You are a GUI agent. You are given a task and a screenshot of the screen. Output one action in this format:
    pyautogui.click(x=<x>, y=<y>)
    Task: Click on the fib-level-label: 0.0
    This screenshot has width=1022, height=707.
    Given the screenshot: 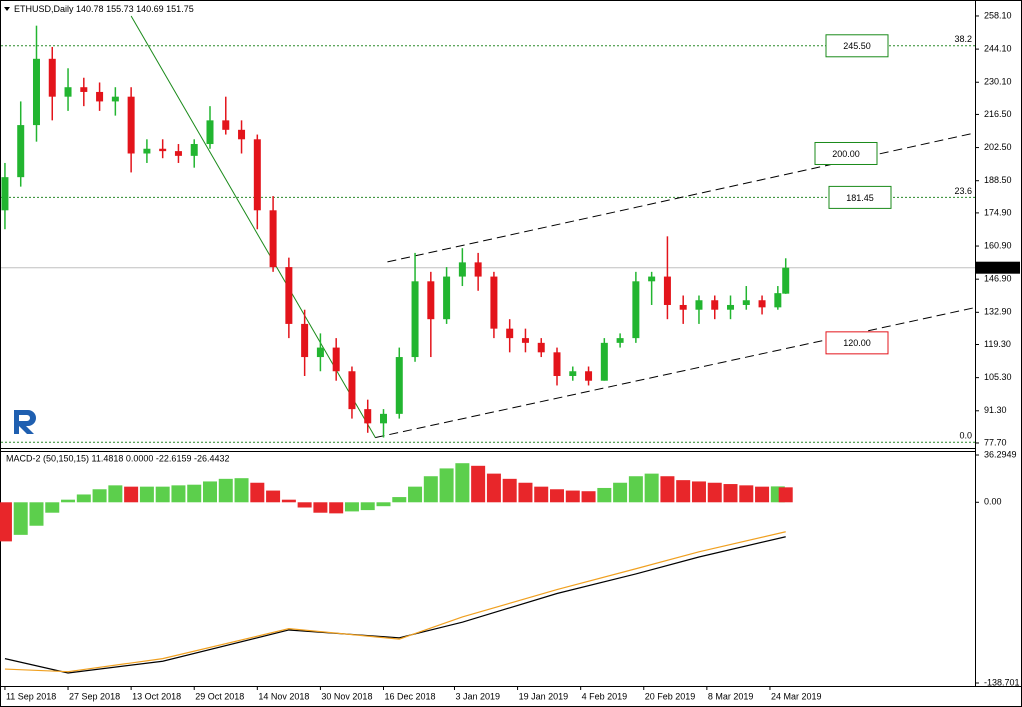 What is the action you would take?
    pyautogui.click(x=965, y=436)
    